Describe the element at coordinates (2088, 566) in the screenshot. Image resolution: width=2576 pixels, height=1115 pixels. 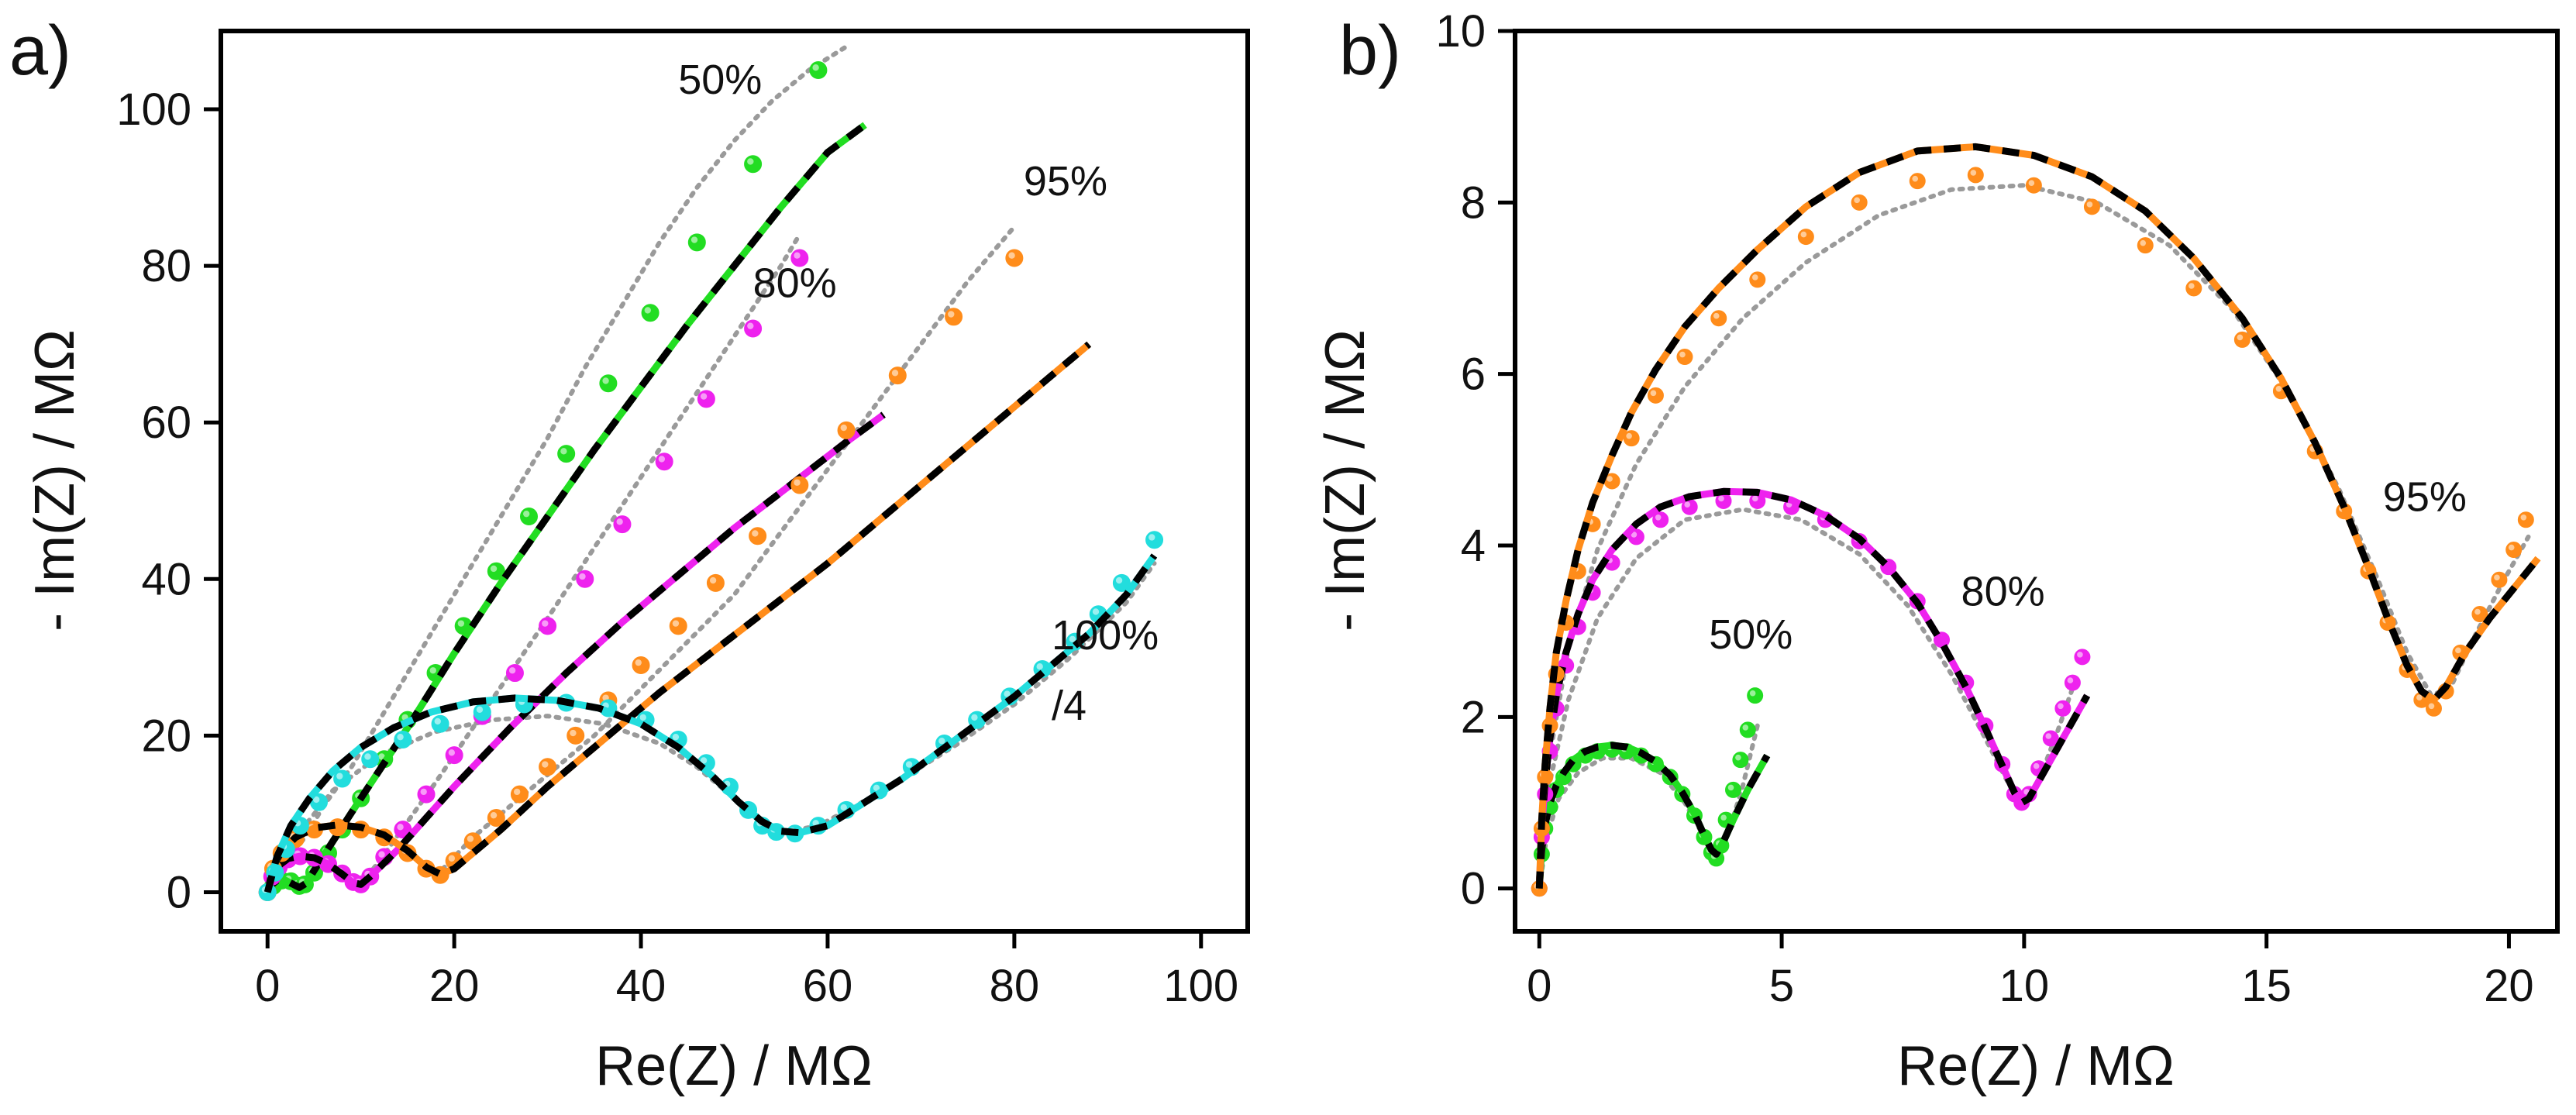
I see `panel-b-annotations: 50% 80% 95%` at that location.